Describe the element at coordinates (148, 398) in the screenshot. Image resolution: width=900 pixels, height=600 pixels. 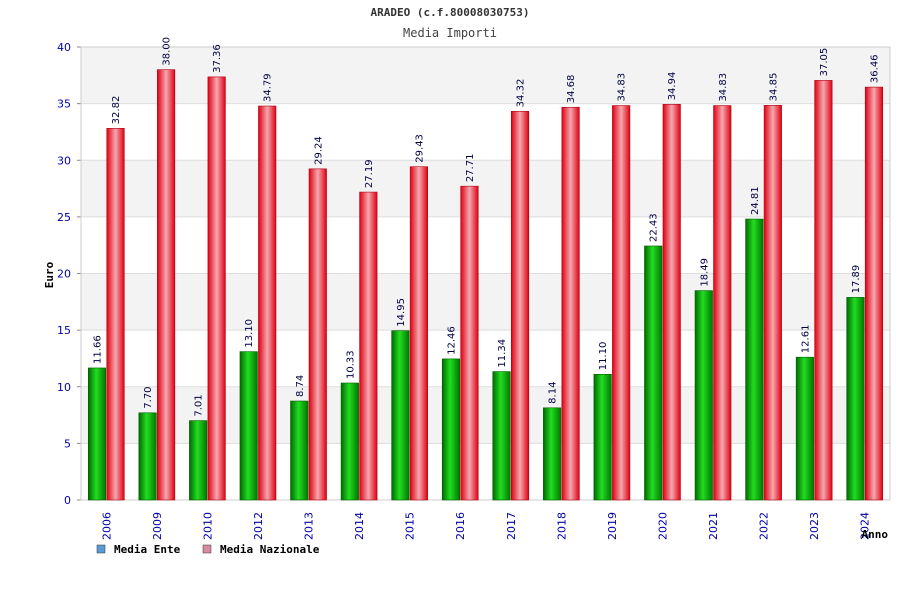
I see `data-label-ente: 7.70` at that location.